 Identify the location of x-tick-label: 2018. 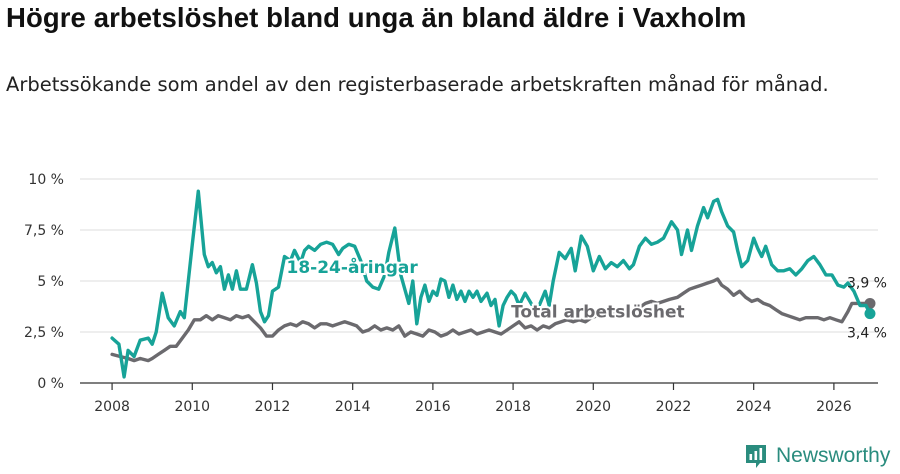
(513, 407).